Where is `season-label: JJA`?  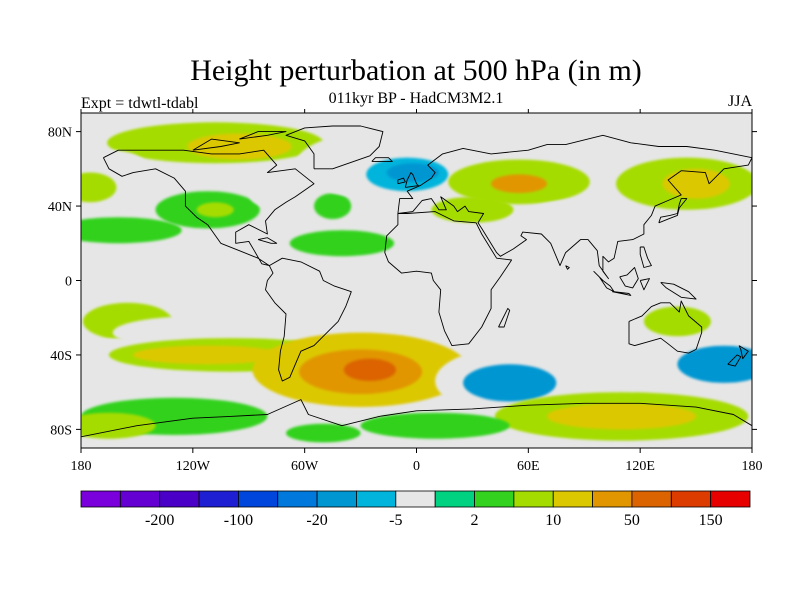
season-label: JJA is located at coordinates (740, 101).